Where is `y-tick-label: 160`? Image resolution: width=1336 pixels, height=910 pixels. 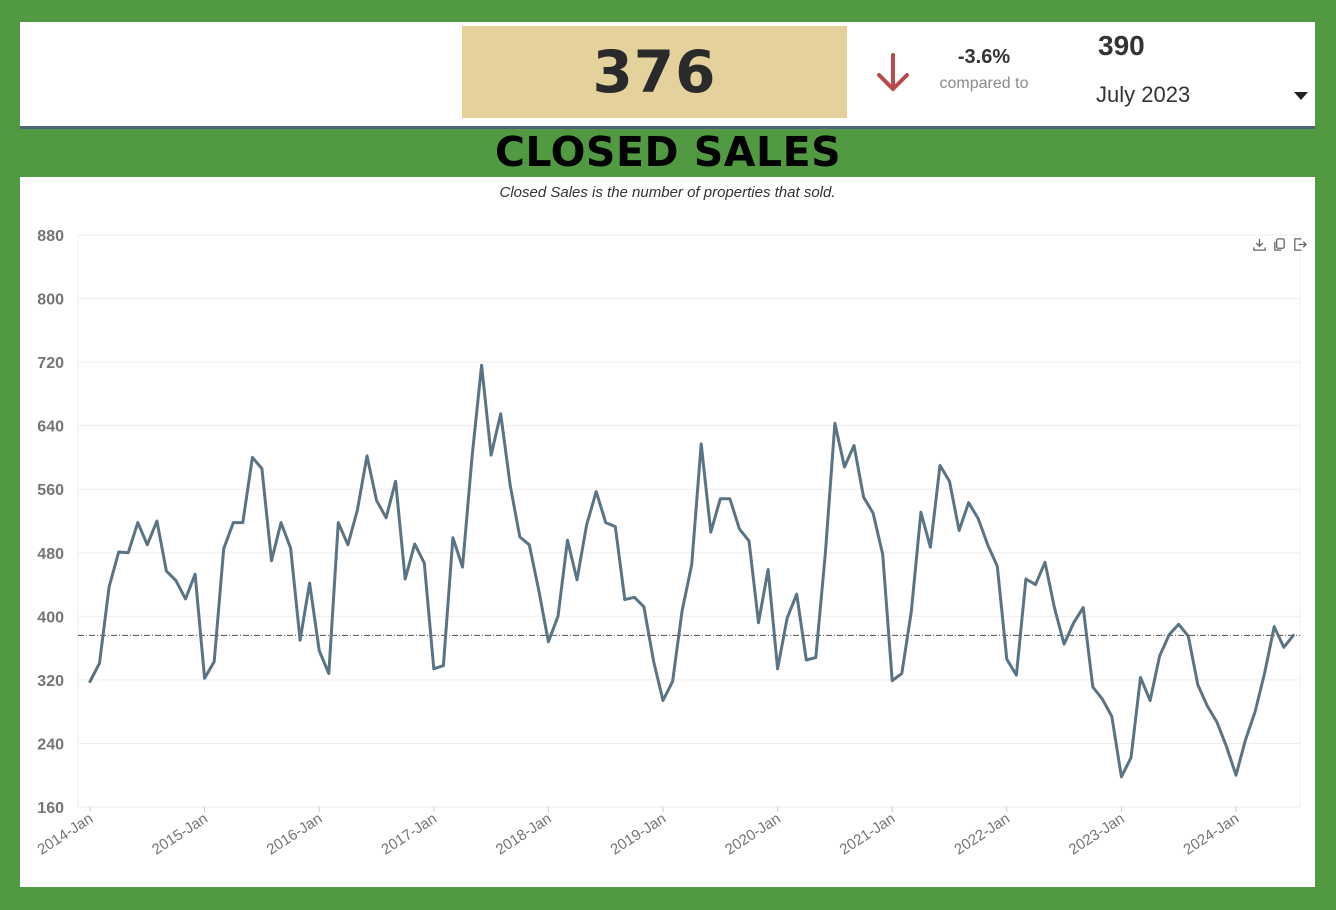
y-tick-label: 160 is located at coordinates (50, 808).